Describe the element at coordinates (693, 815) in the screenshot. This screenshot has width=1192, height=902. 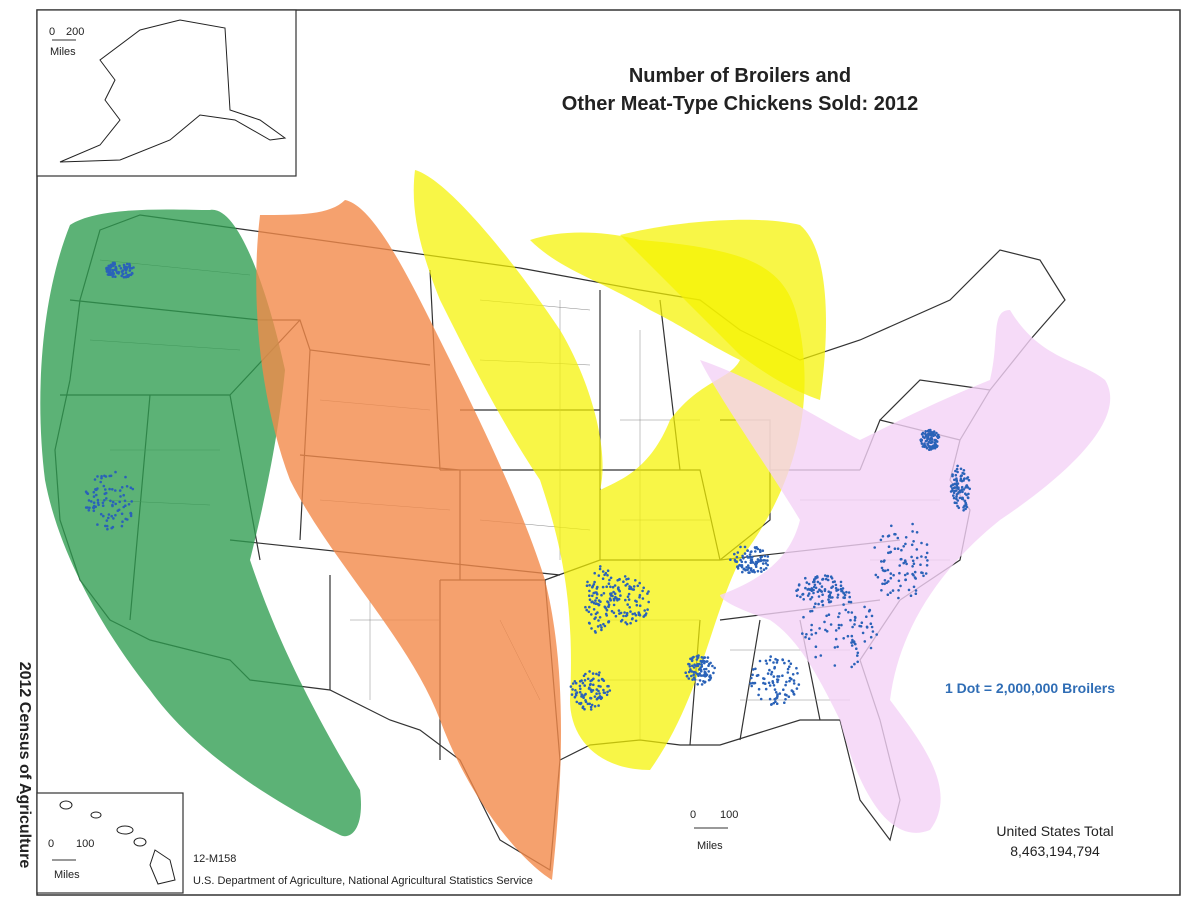
I see `scale-start: 0` at that location.